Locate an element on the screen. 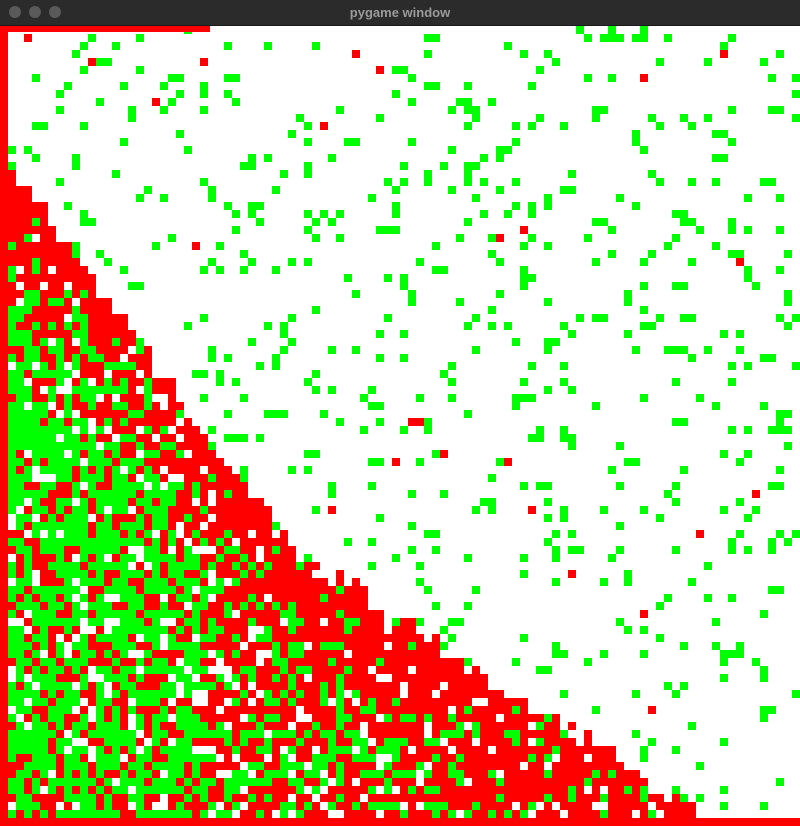 The height and width of the screenshot is (826, 800). zoom-button is located at coordinates (55, 12).